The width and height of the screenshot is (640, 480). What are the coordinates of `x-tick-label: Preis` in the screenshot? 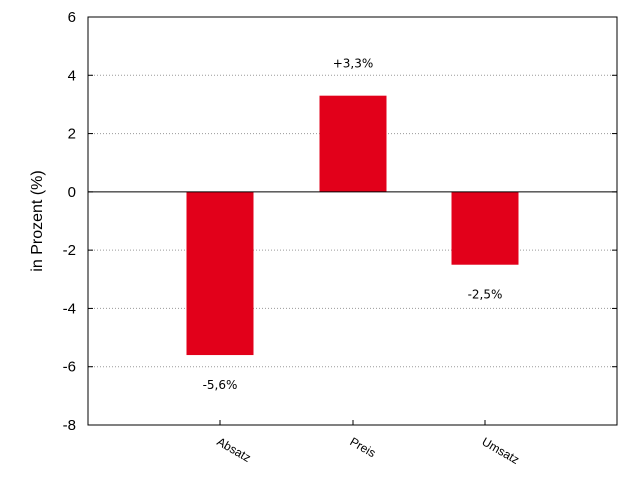 It's located at (363, 447).